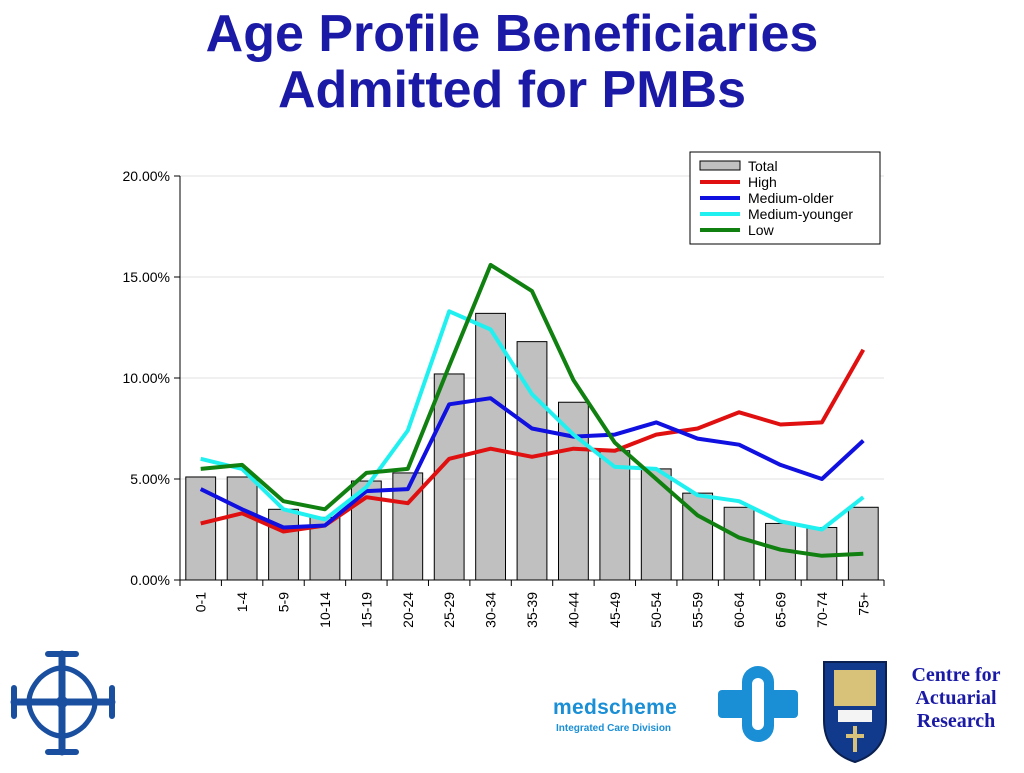  What do you see at coordinates (532, 610) in the screenshot?
I see `x-tick-label: 35-39` at bounding box center [532, 610].